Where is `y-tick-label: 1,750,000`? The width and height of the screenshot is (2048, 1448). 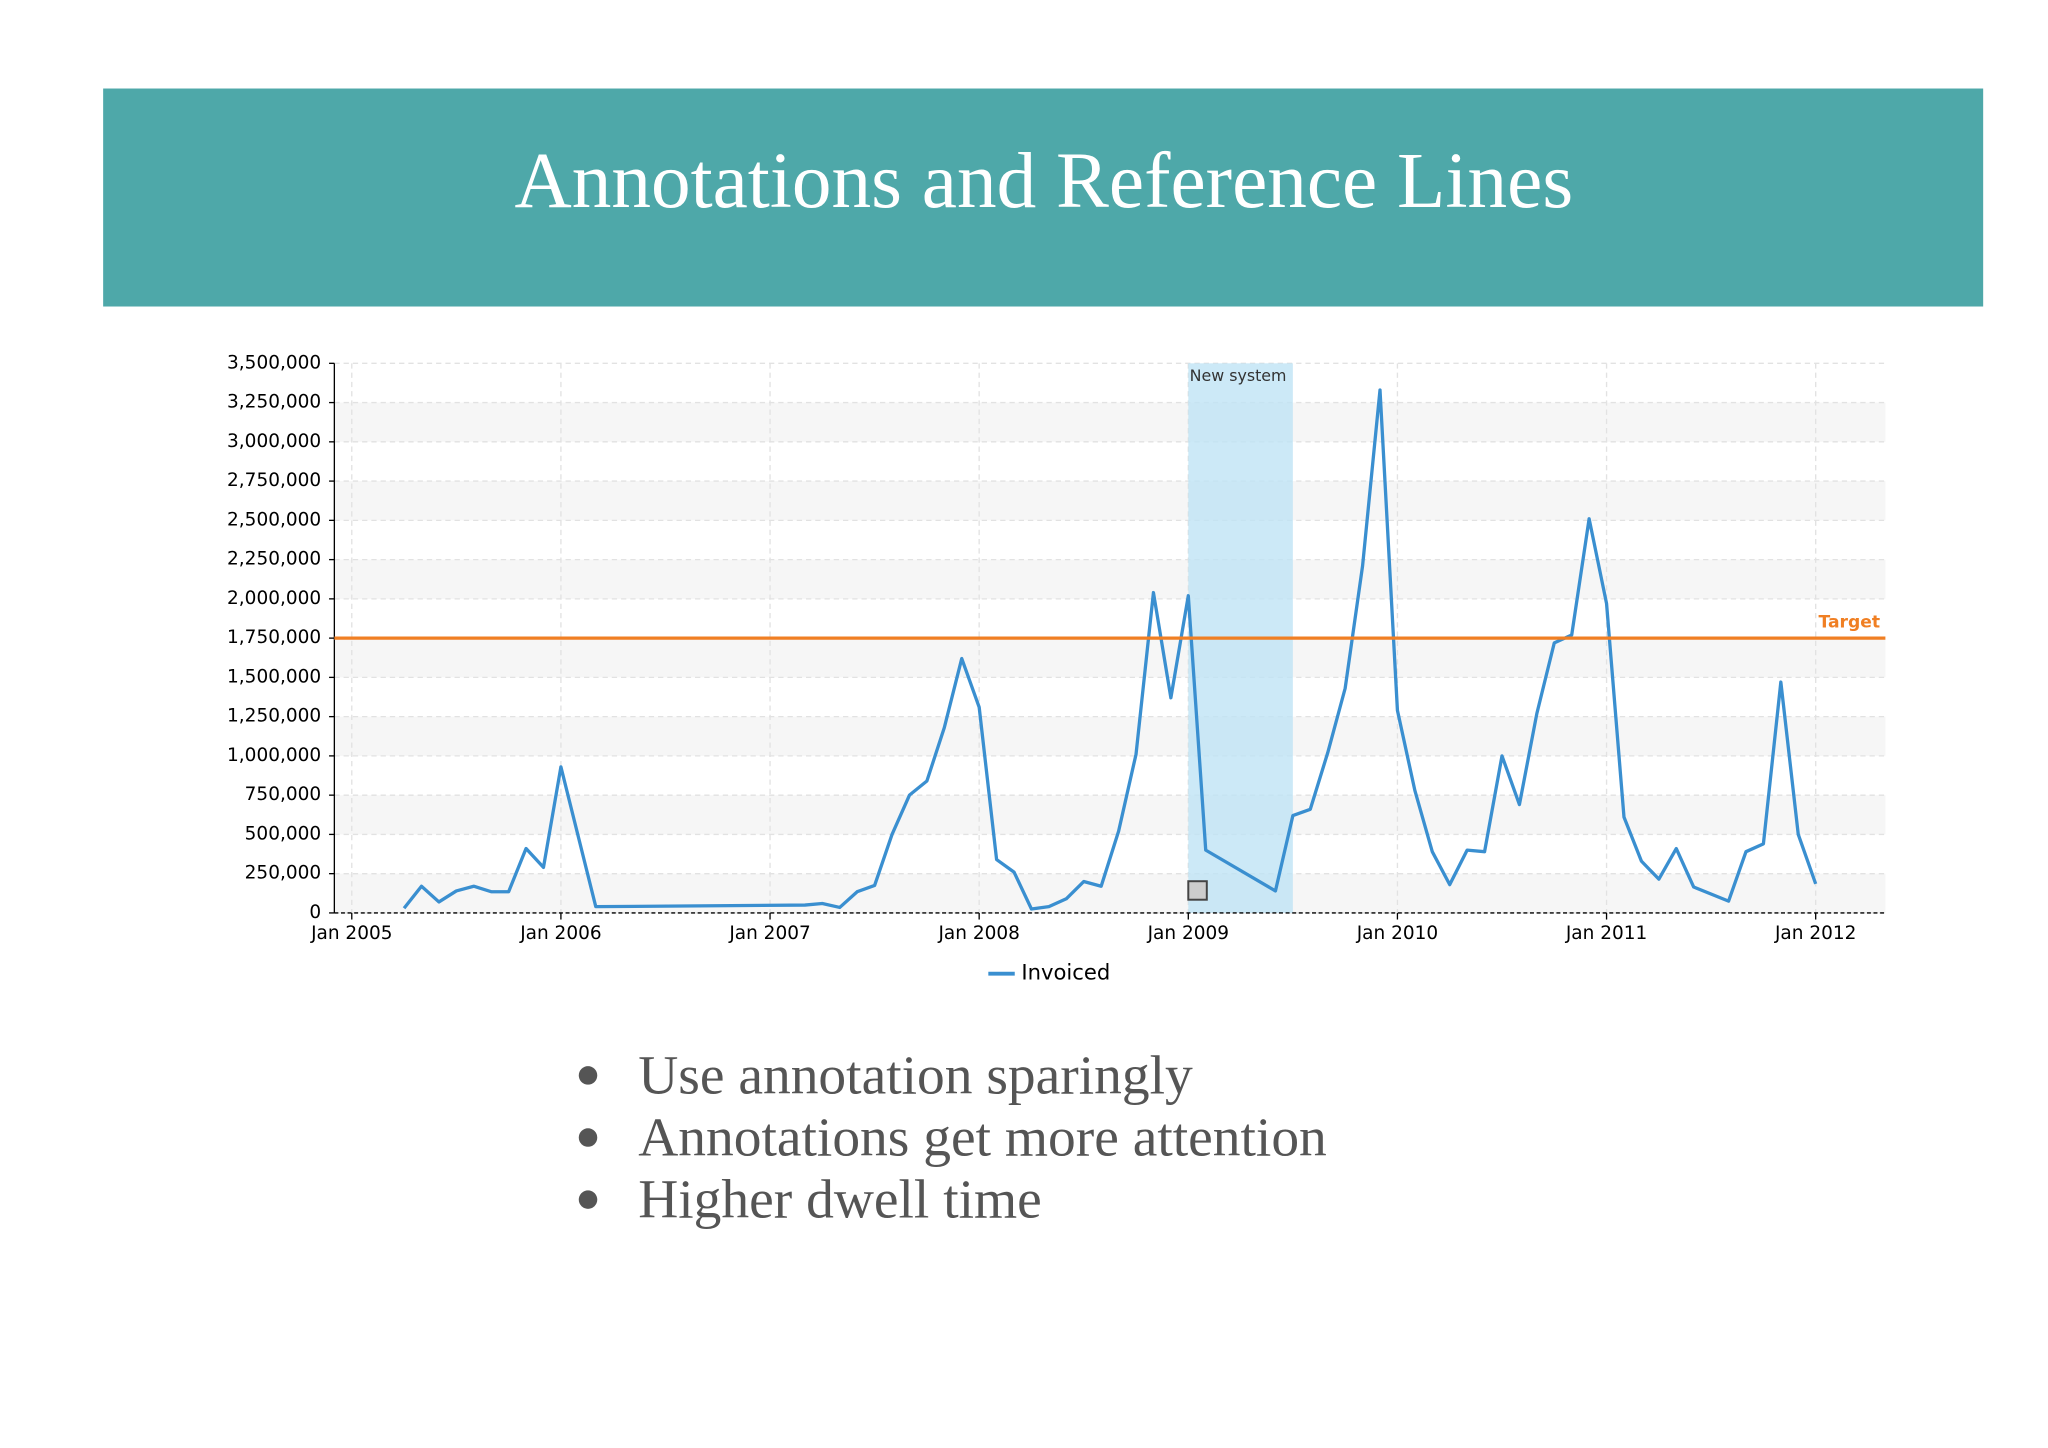 y-tick-label: 1,750,000 is located at coordinates (274, 637).